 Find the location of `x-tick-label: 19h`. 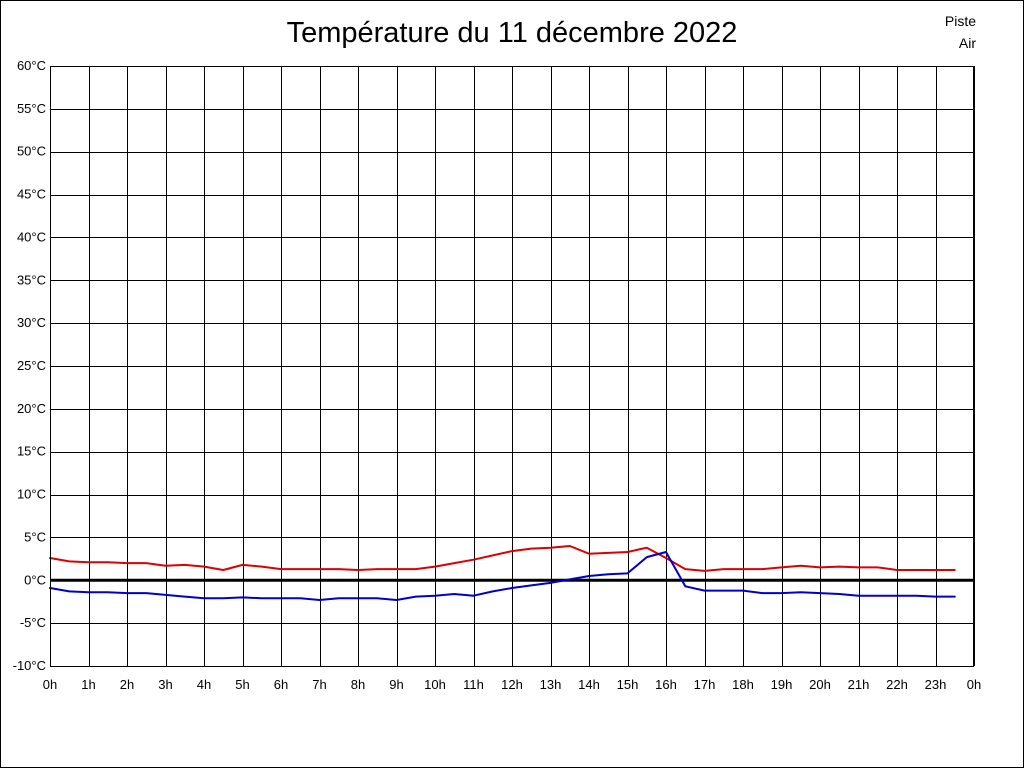

x-tick-label: 19h is located at coordinates (782, 684).